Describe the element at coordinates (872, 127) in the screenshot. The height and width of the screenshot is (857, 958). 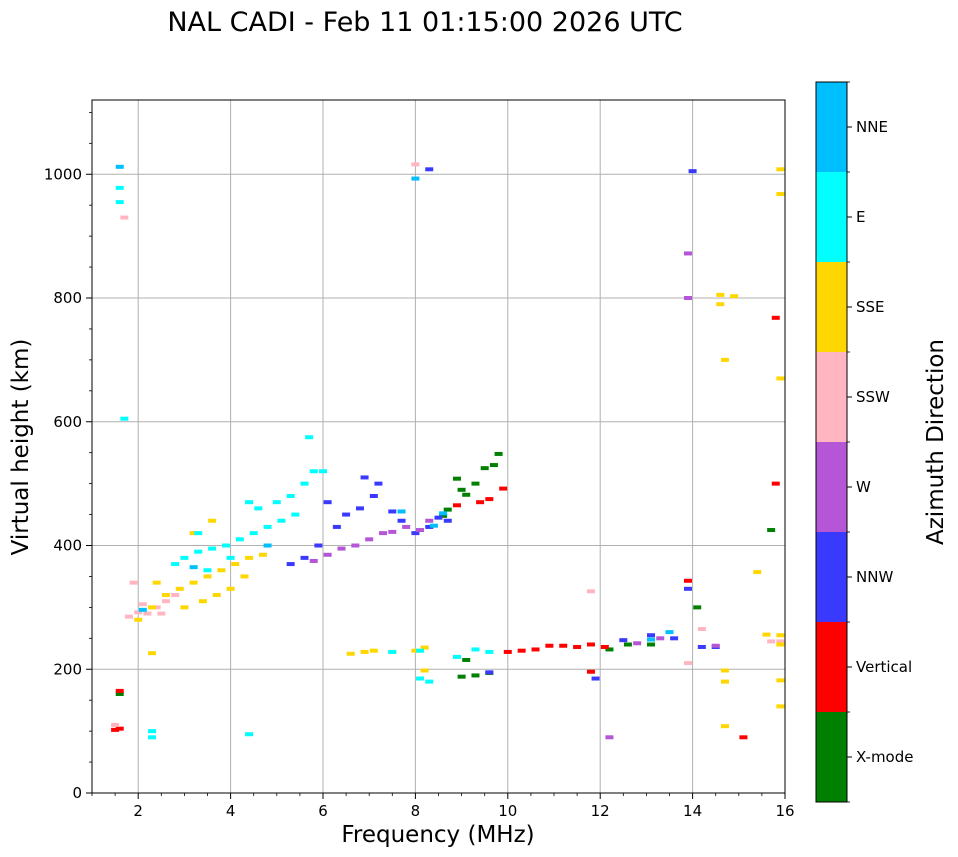
I see `colorbar-tick-label: NNE` at that location.